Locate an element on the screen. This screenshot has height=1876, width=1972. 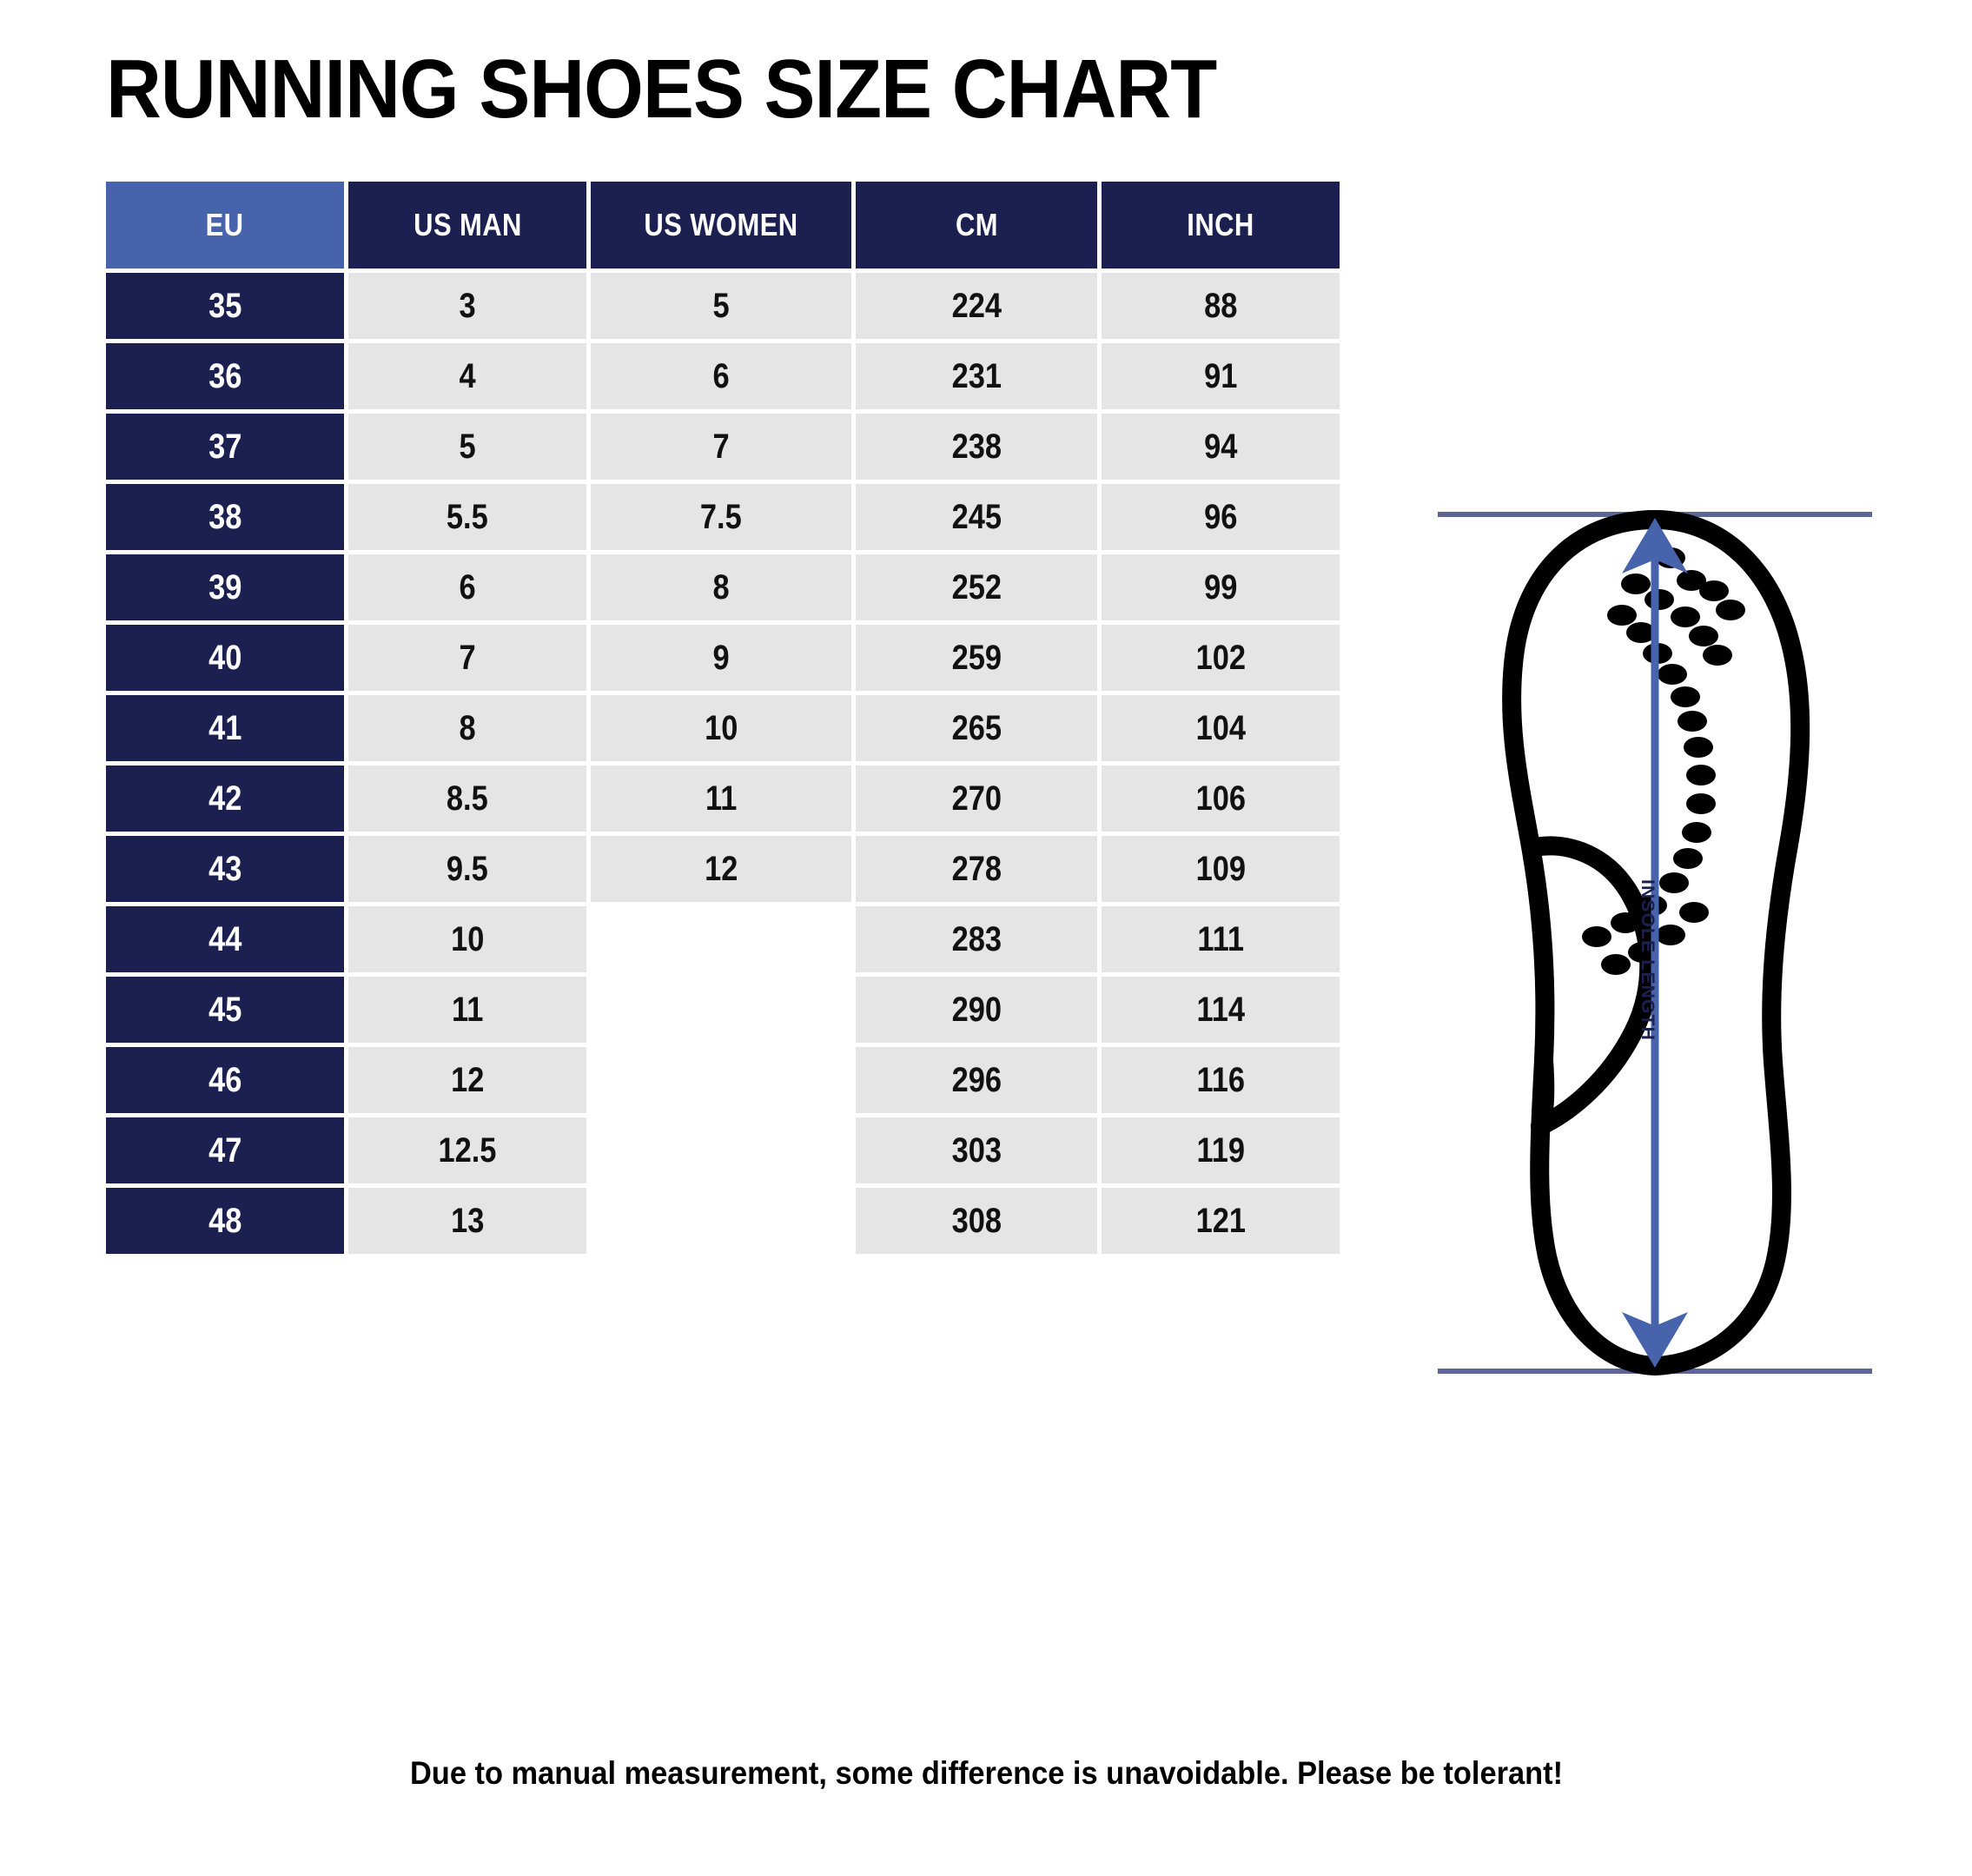
cell-us-man-value: 9.5 is located at coordinates (467, 869).